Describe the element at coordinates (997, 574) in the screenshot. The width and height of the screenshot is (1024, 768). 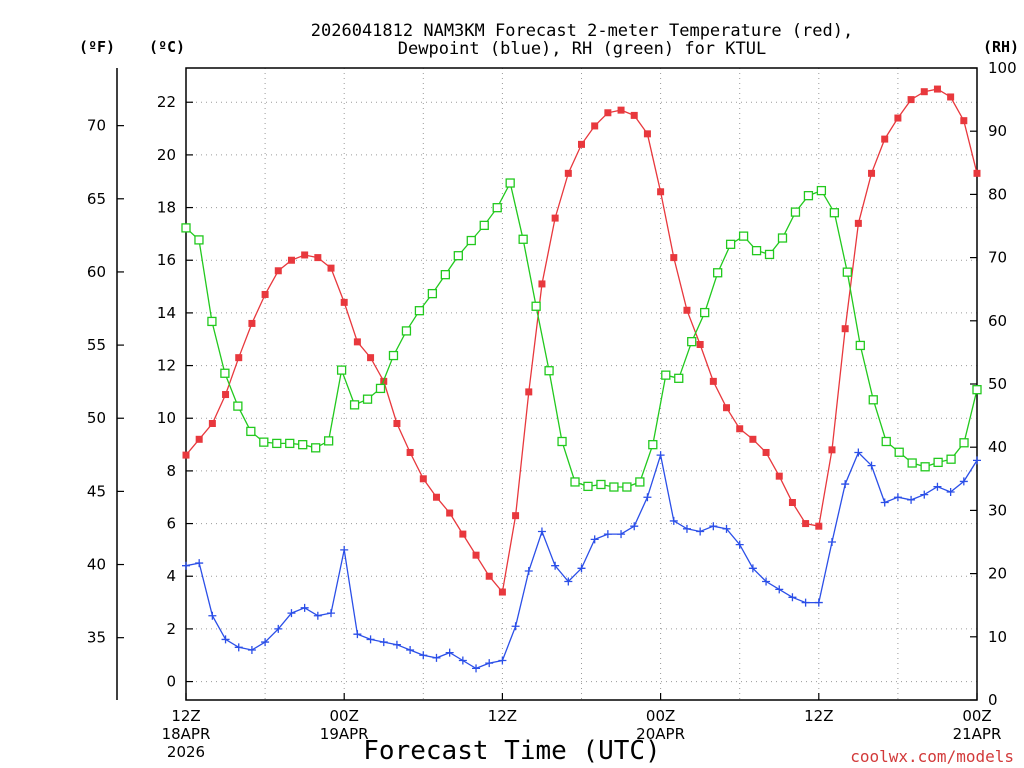
I see `rh-tick-label: 20` at that location.